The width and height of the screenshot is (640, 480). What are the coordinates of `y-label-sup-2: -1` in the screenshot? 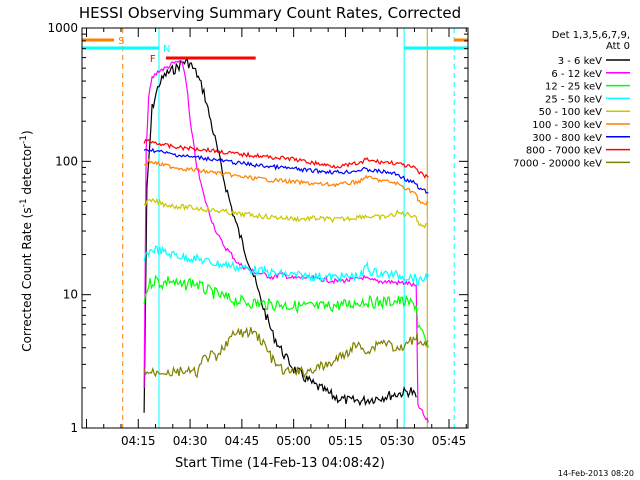 It's located at (24, 139).